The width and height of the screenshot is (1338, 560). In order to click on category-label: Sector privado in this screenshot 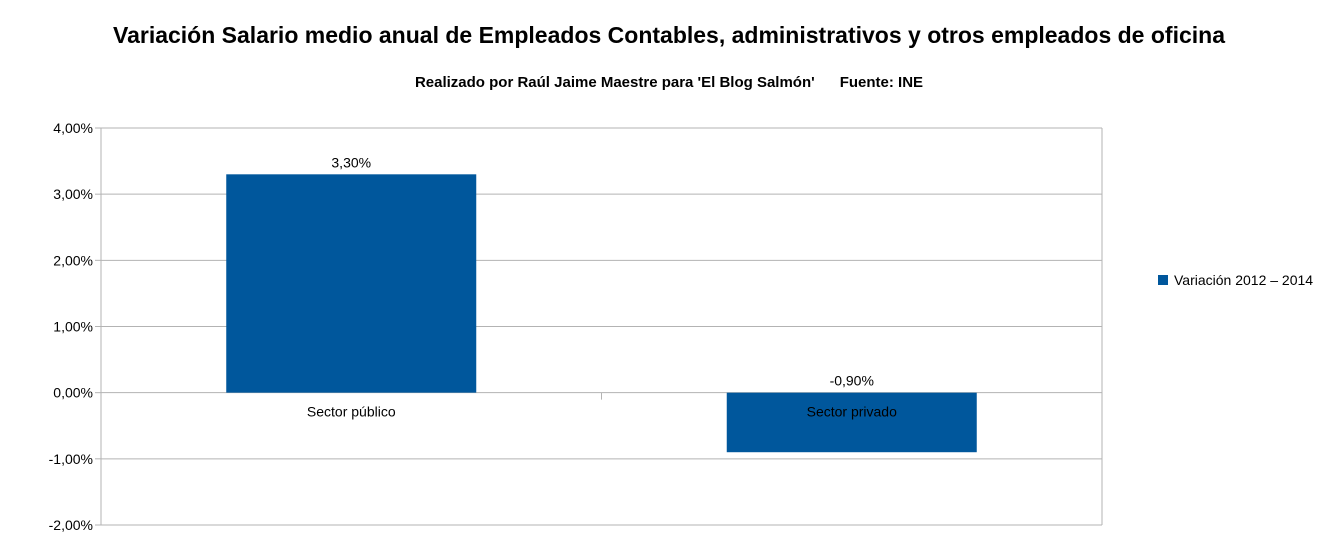, I will do `click(852, 412)`.